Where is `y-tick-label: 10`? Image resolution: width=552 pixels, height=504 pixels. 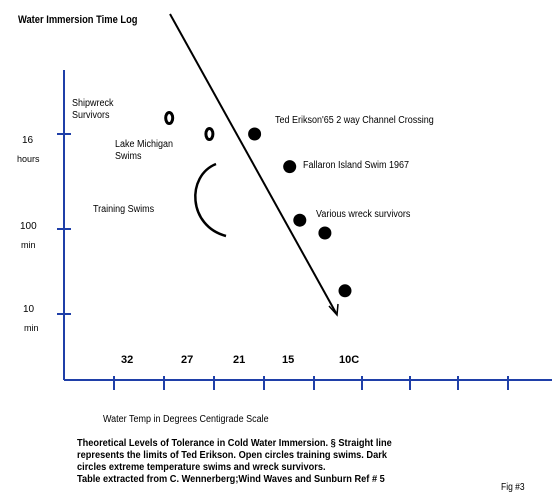 y-tick-label: 10 is located at coordinates (29, 309).